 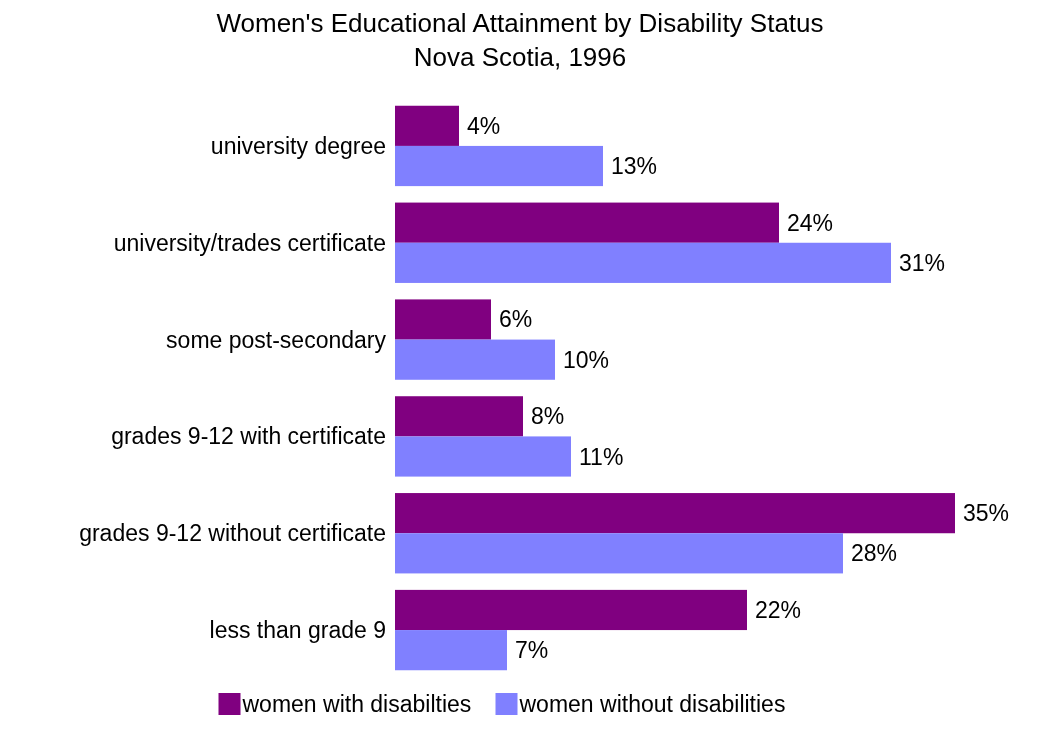 What do you see at coordinates (297, 630) in the screenshot?
I see `y-tick-label: less than grade 9` at bounding box center [297, 630].